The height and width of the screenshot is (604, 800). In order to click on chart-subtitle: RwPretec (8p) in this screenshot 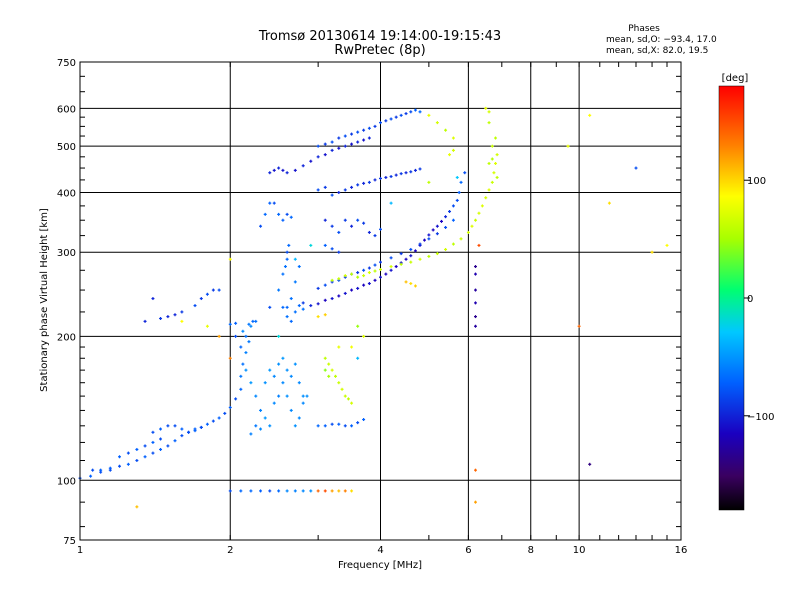, I will do `click(379, 50)`.